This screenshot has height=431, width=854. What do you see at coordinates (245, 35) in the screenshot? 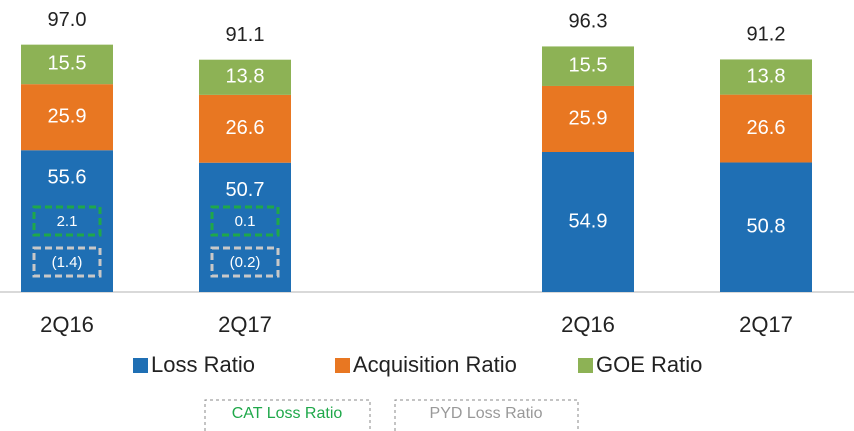
I see `total-label: 91.1` at bounding box center [245, 35].